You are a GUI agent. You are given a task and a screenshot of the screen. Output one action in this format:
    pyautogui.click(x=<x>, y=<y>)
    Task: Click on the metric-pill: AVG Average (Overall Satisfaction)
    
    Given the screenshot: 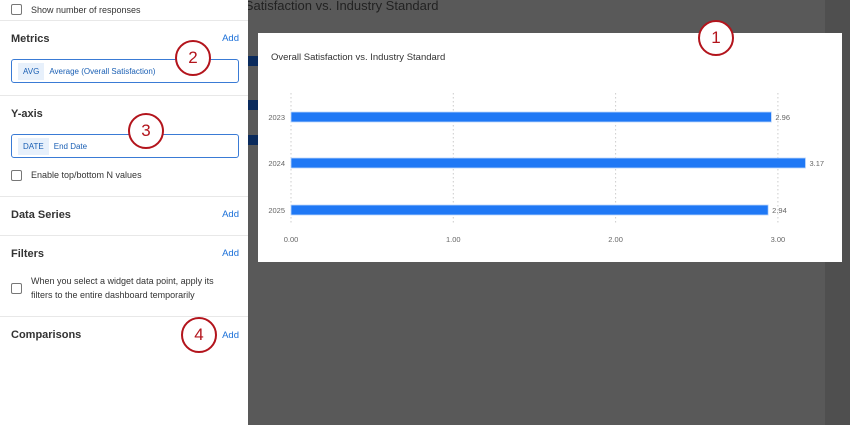 What is the action you would take?
    pyautogui.click(x=125, y=71)
    